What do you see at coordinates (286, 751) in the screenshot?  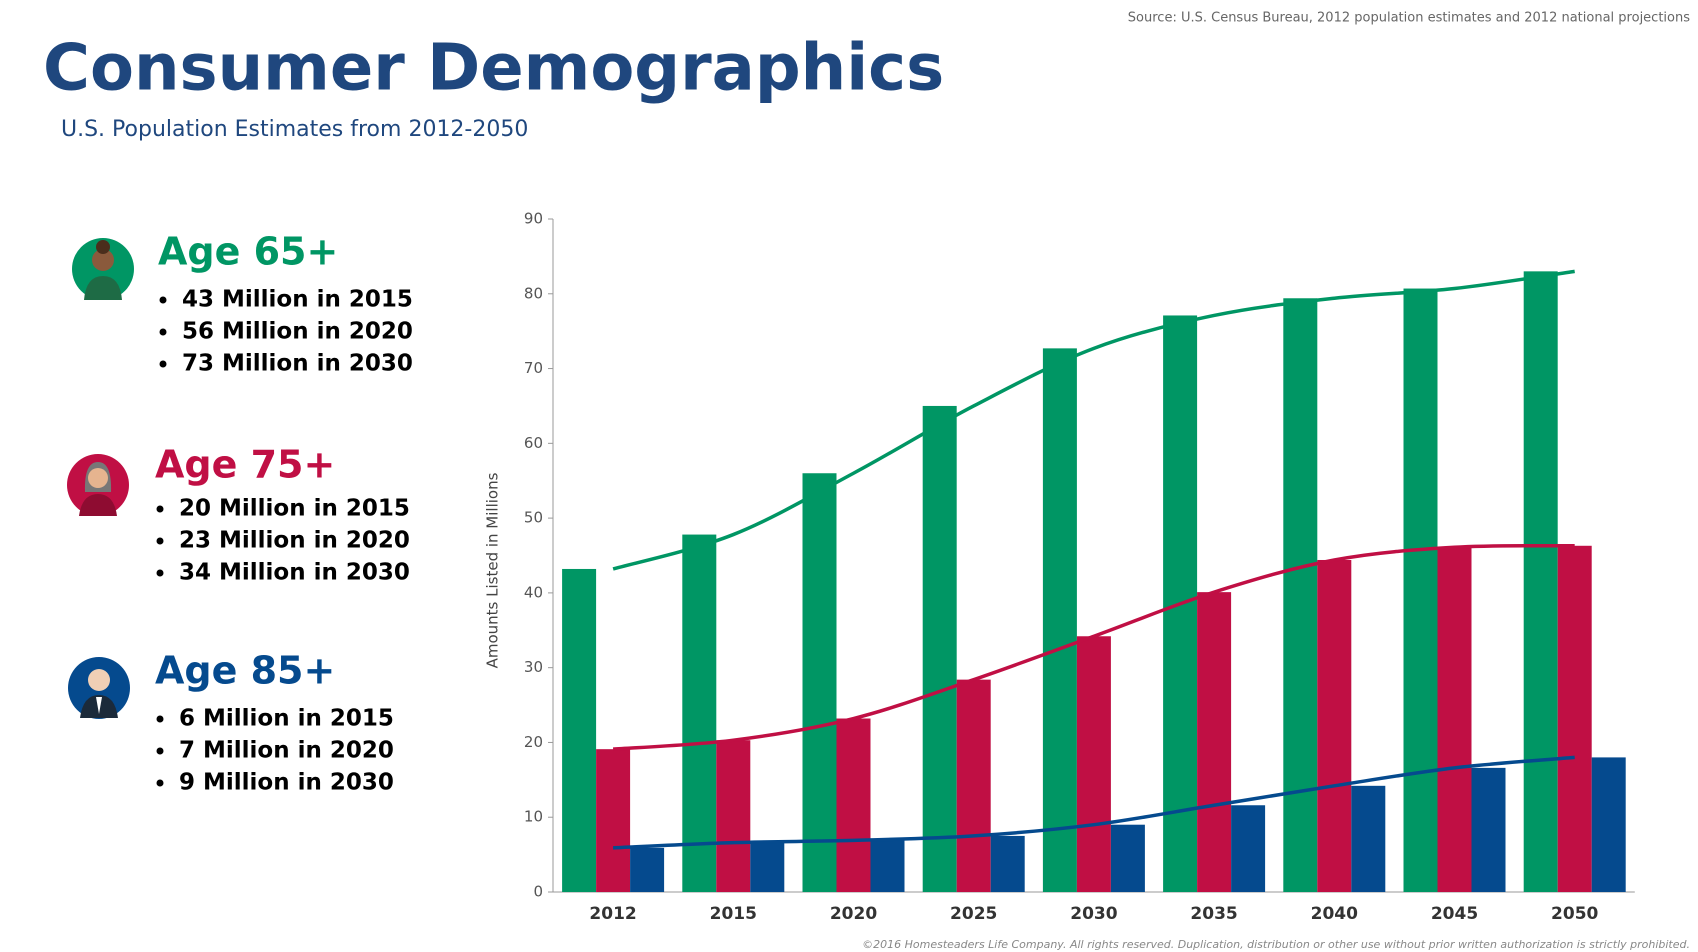 I see `bullet-text: 7 Million in 2020` at bounding box center [286, 751].